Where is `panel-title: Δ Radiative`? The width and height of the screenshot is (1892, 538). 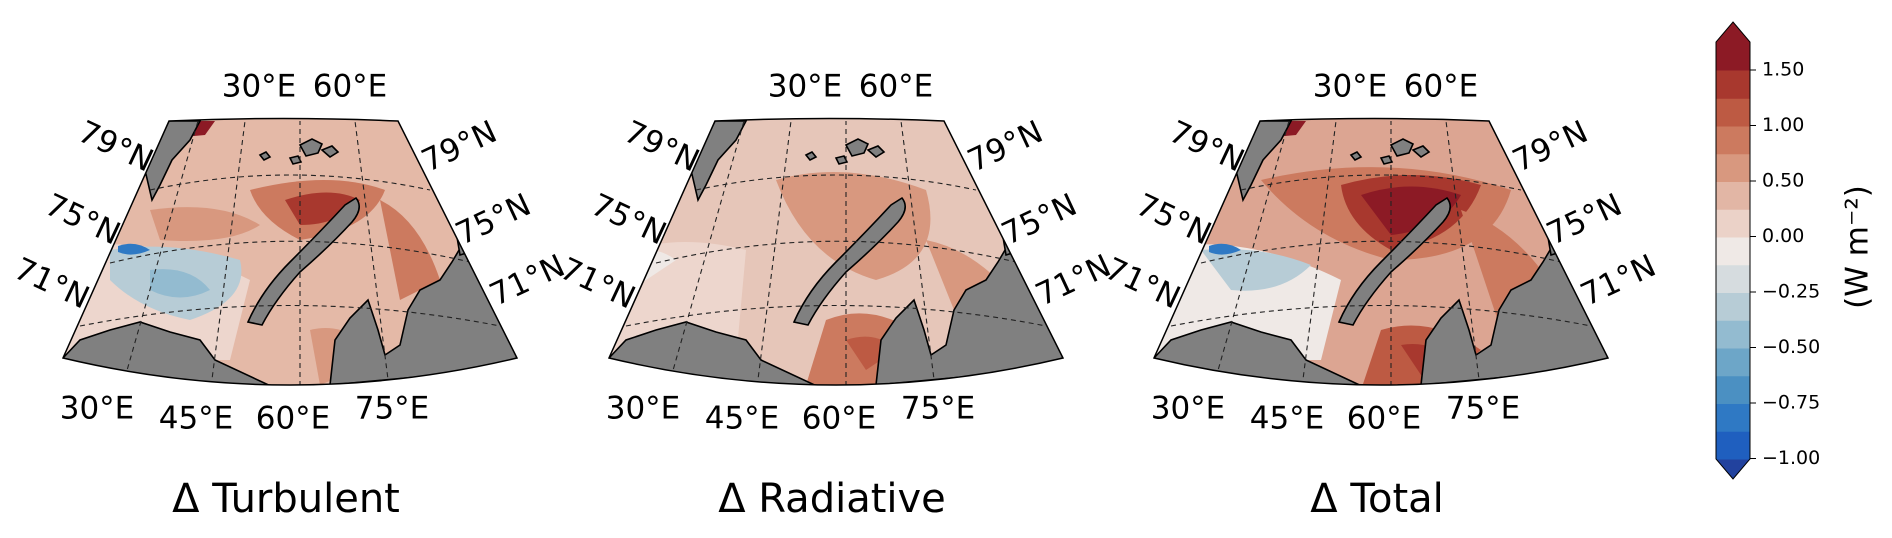 panel-title: Δ Radiative is located at coordinates (832, 499).